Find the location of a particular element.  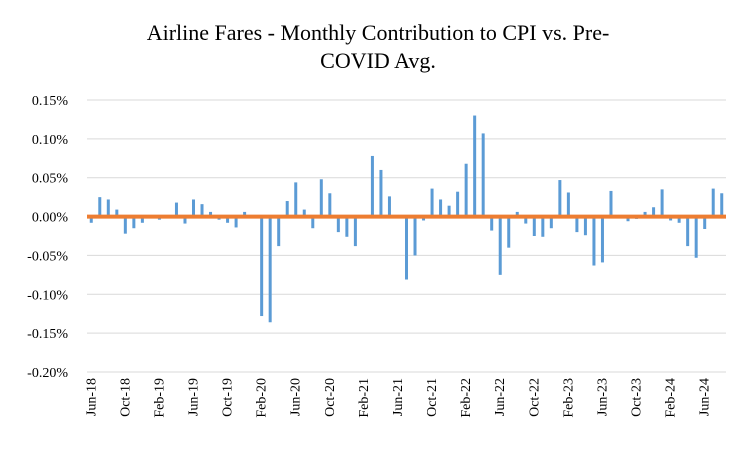

x-tick-label: Feb-22 is located at coordinates (466, 398).